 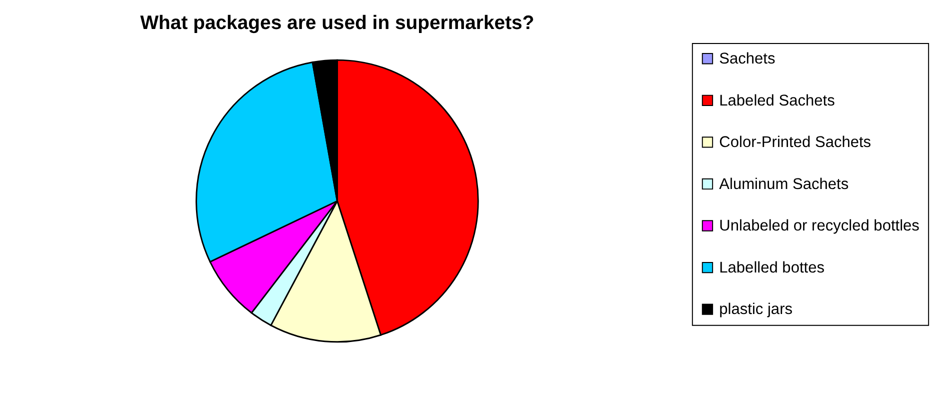 What do you see at coordinates (784, 184) in the screenshot?
I see `legend-label: Aluminum Sachets` at bounding box center [784, 184].